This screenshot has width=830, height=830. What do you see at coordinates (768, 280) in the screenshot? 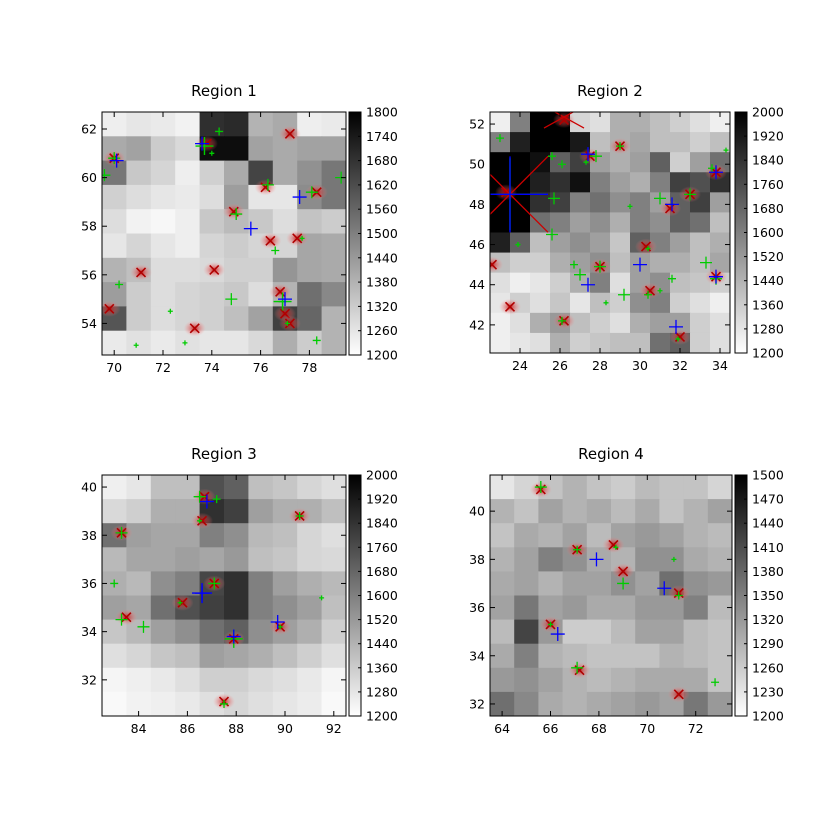
I see `colorbar-tick-label: 1440` at bounding box center [768, 280].